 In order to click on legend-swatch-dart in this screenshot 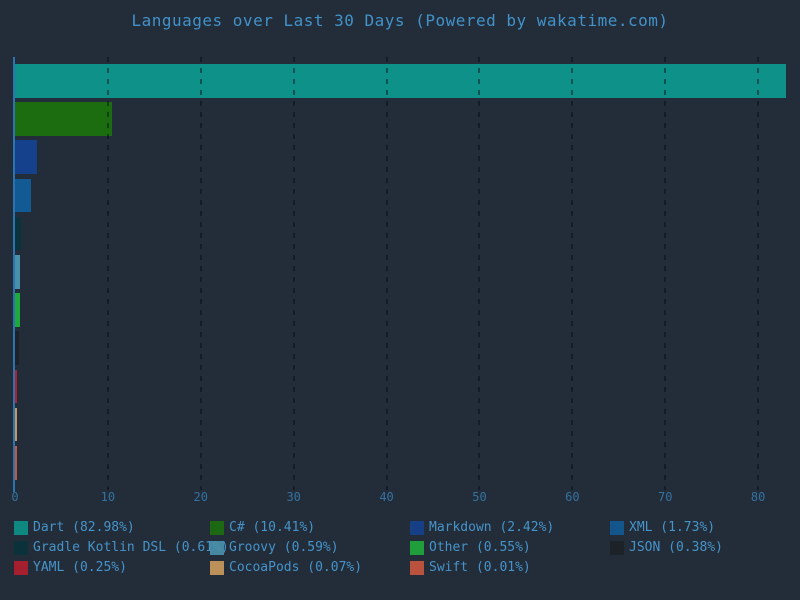, I will do `click(21, 528)`.